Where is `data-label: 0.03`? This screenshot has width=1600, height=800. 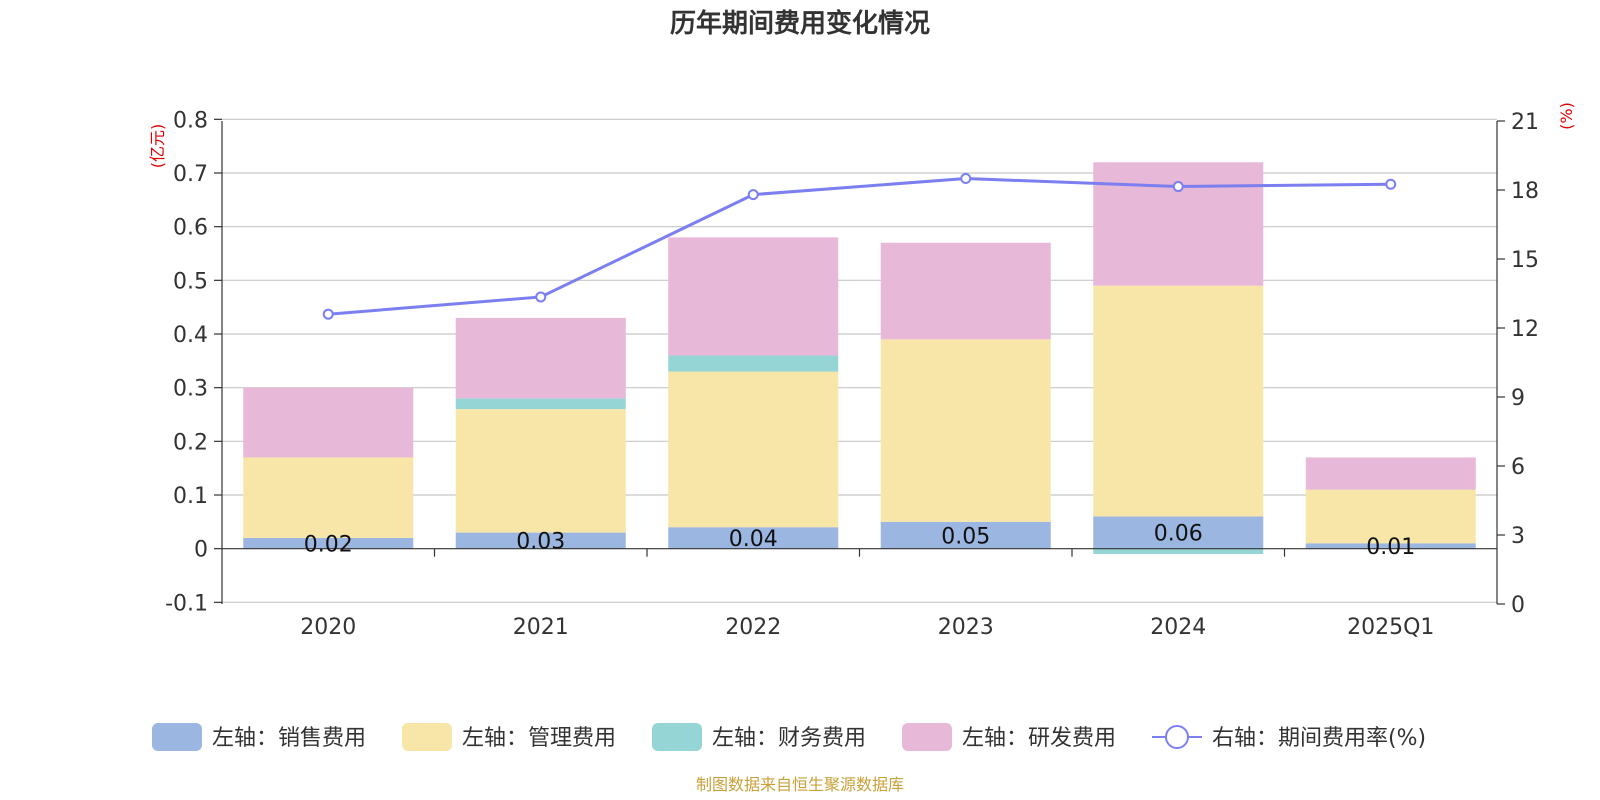
data-label: 0.03 is located at coordinates (540, 542).